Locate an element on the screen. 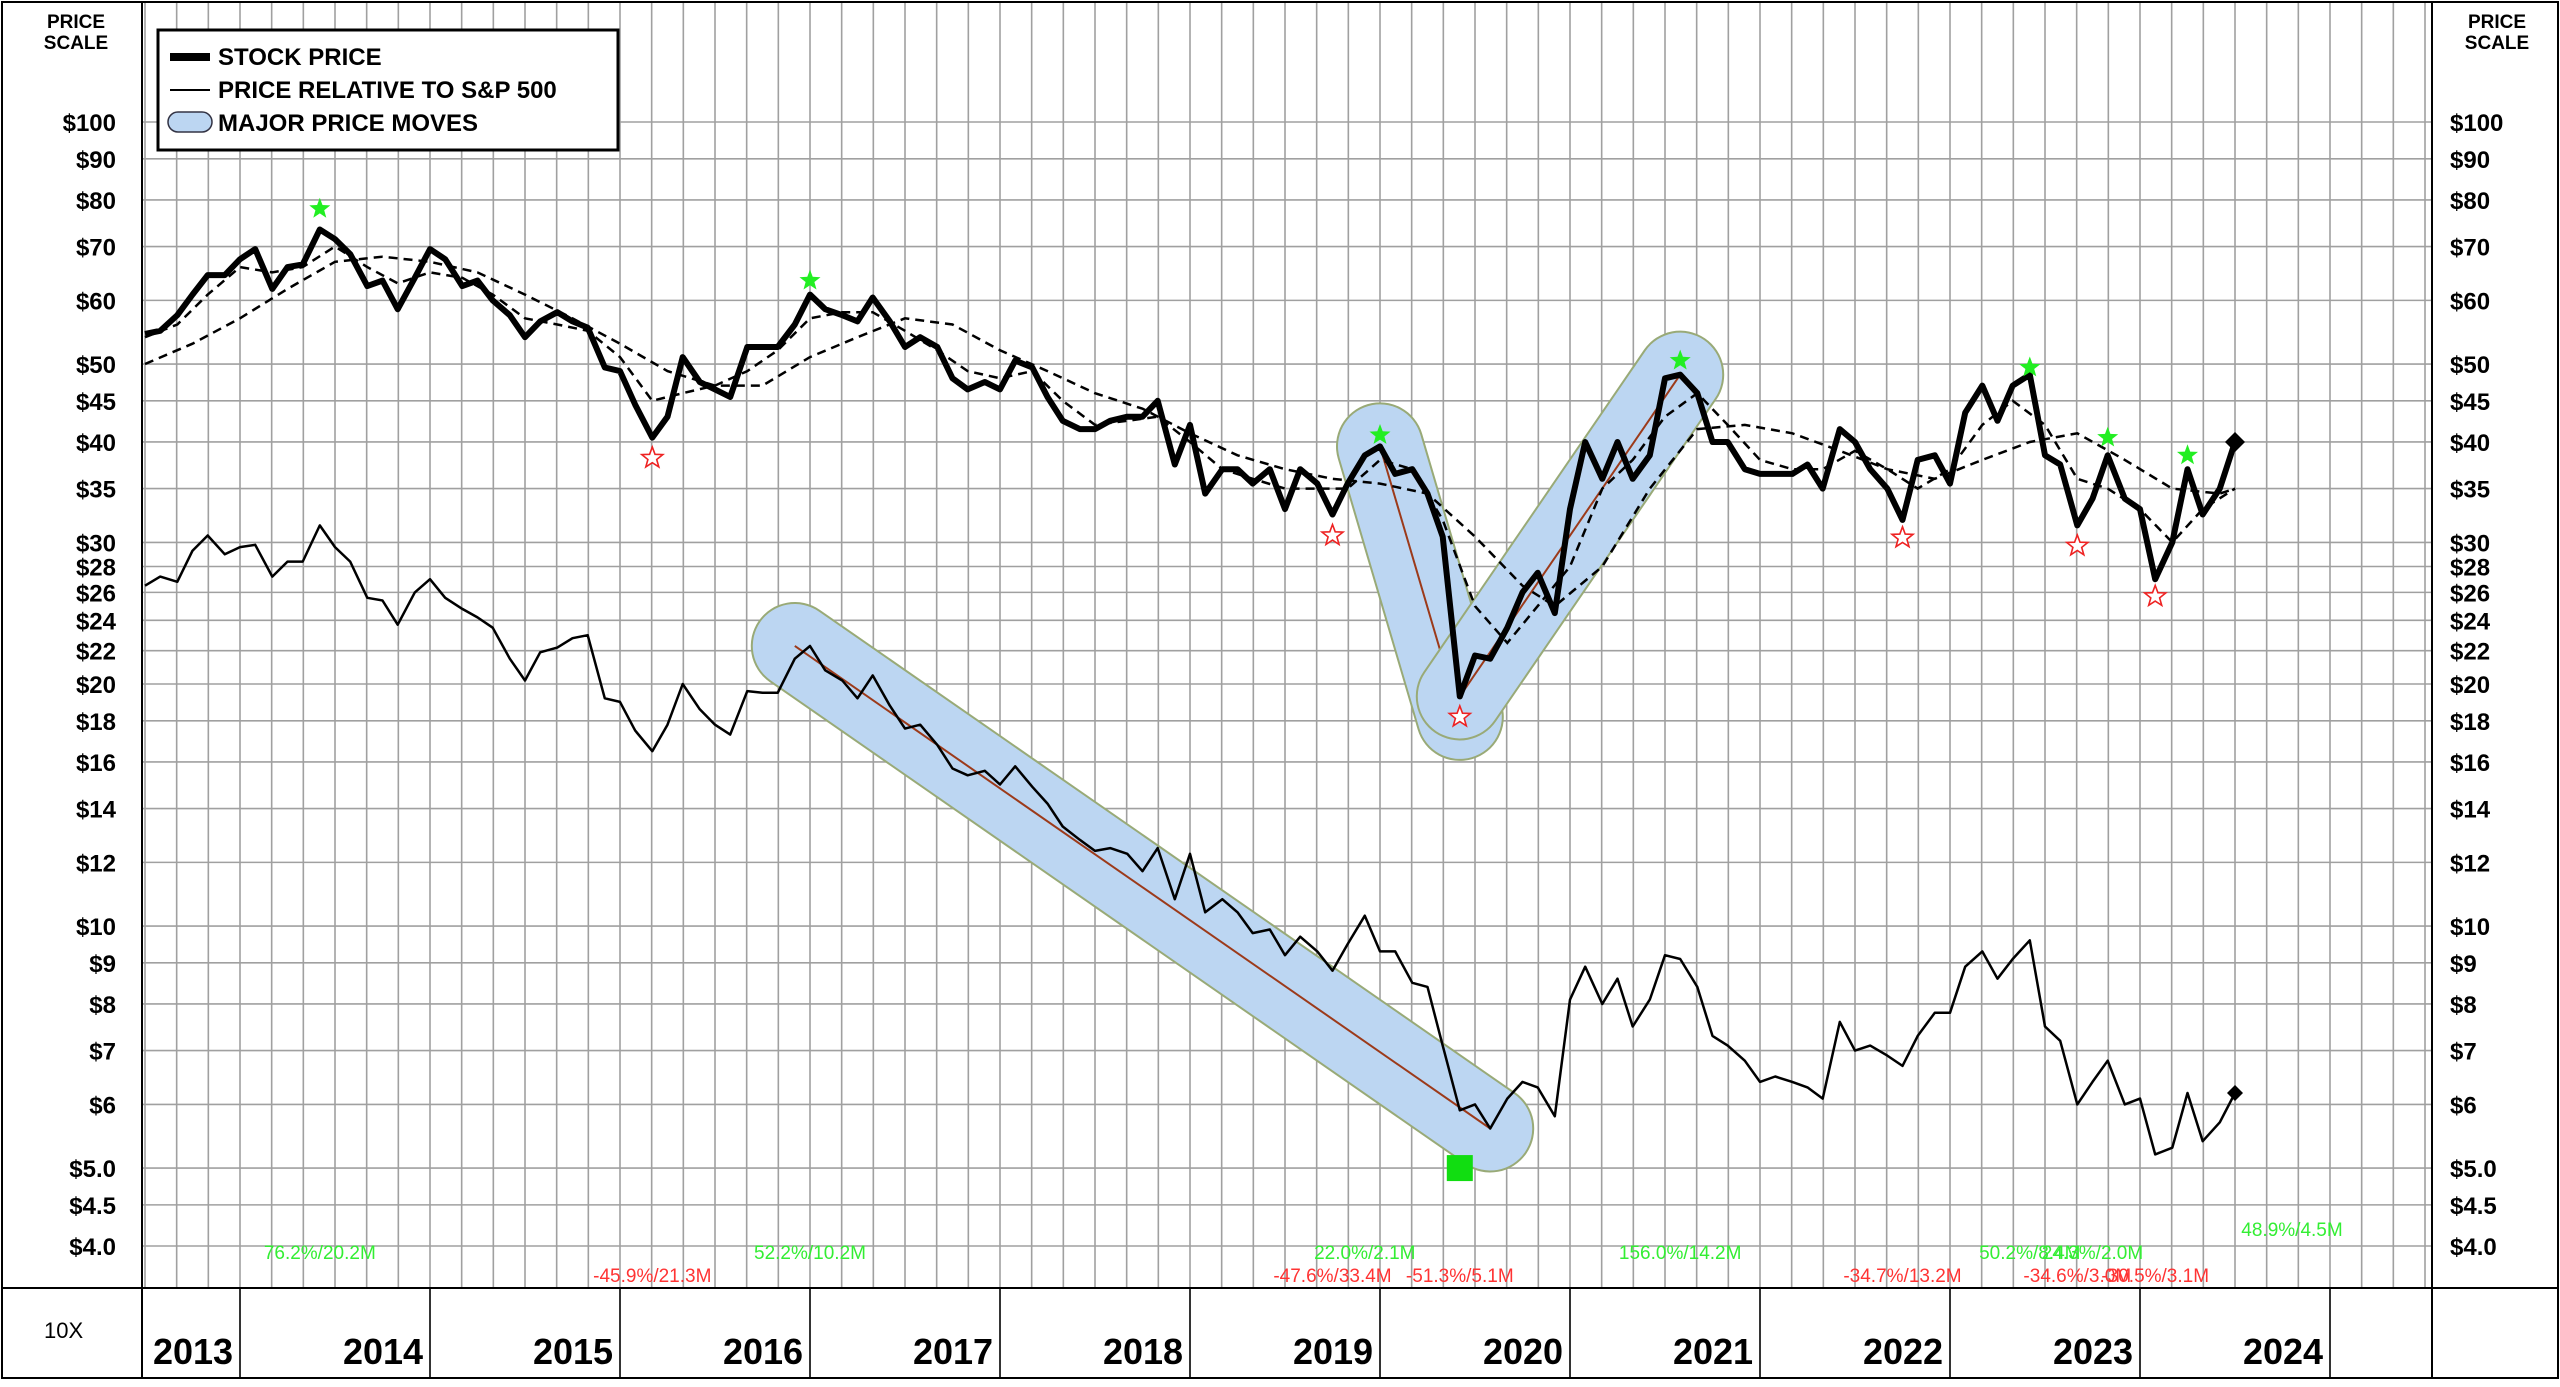  low-square-icon is located at coordinates (1459, 1168).